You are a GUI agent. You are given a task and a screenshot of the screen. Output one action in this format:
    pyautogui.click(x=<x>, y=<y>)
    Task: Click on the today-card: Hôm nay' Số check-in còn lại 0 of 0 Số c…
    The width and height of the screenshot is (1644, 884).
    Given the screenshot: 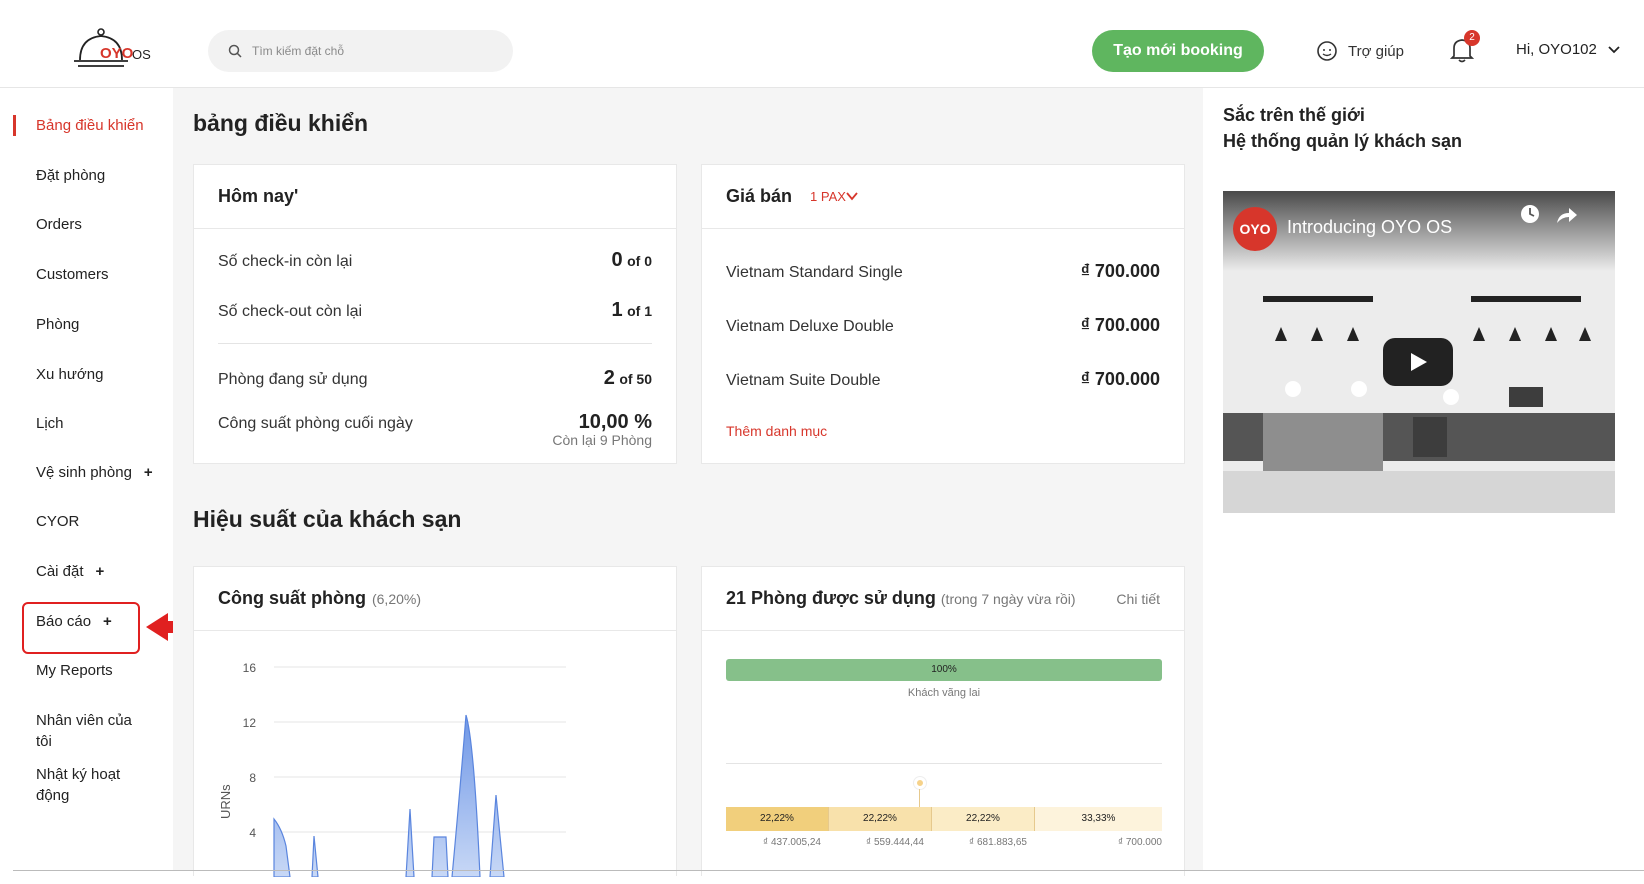 What is the action you would take?
    pyautogui.click(x=435, y=314)
    